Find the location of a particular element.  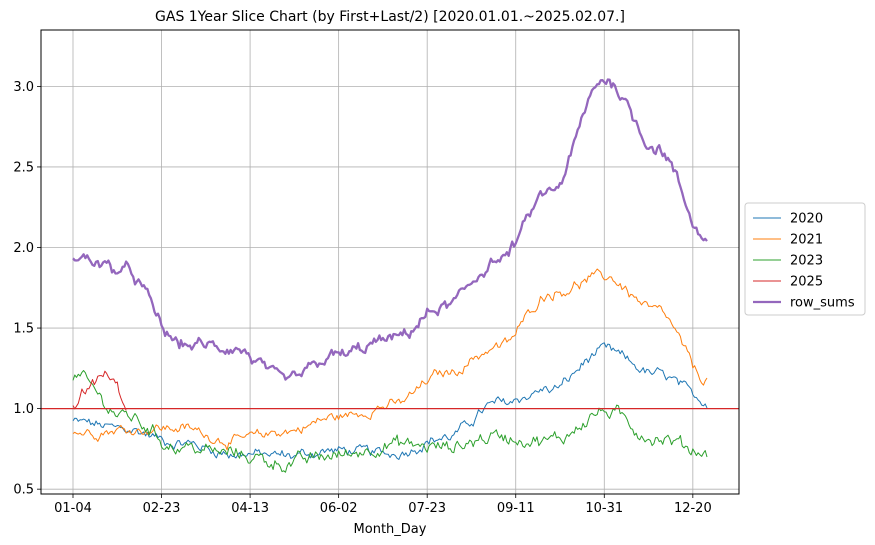

legend: 2020 2021 2023 2025 row_sums is located at coordinates (805, 259).